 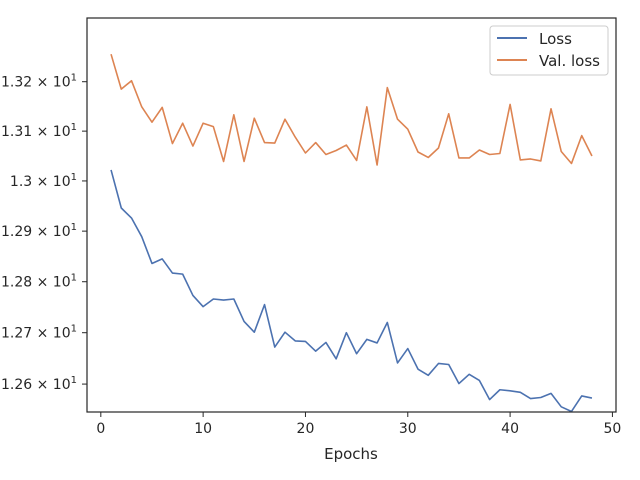 What do you see at coordinates (510, 429) in the screenshot?
I see `x-tick-label: 40` at bounding box center [510, 429].